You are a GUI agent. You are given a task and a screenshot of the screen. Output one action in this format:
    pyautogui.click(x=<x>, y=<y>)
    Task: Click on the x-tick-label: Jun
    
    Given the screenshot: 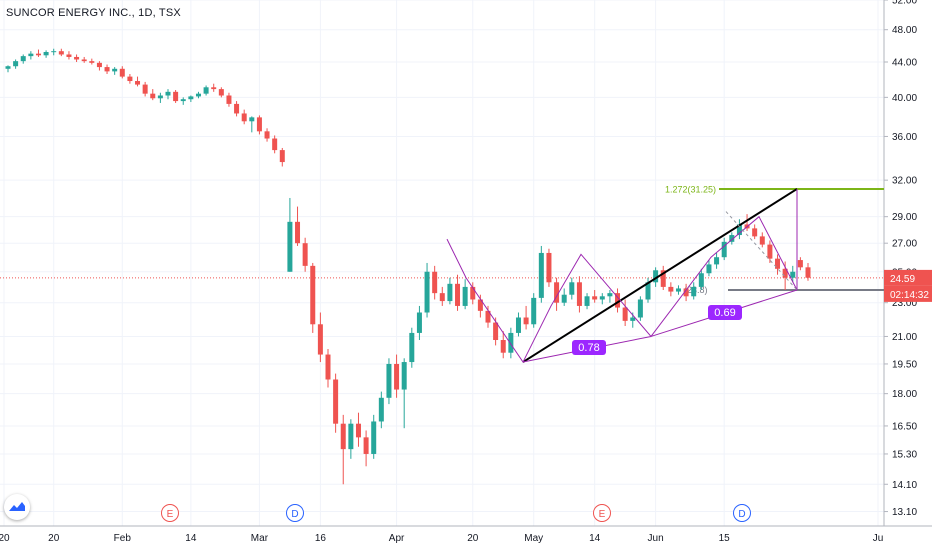 What is the action you would take?
    pyautogui.click(x=656, y=538)
    